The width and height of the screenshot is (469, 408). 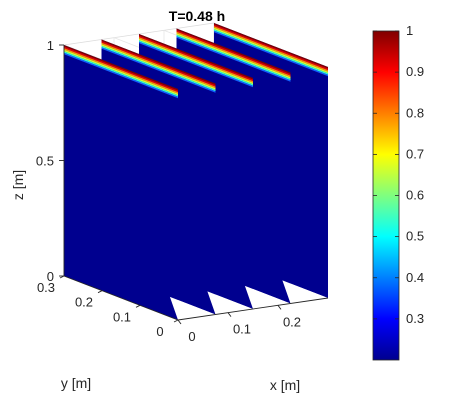 I want to click on y-tick-label: 0.3, so click(x=46, y=287).